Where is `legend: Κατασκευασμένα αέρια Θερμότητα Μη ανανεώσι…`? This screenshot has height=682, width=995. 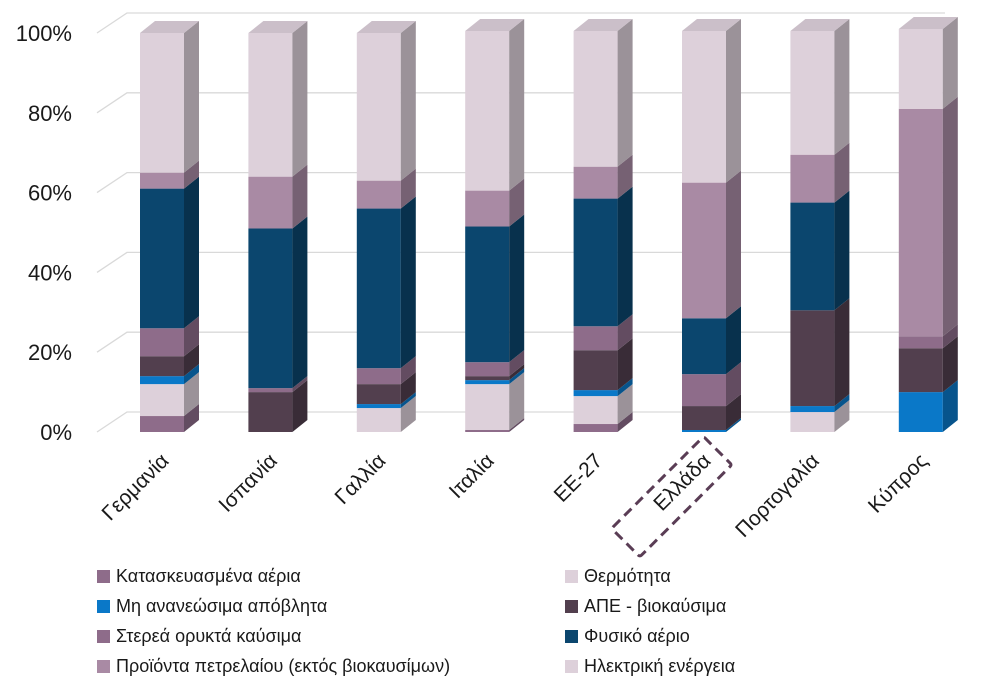
legend: Κατασκευασμένα αέρια Θερμότητα Μη ανανεώσι… is located at coordinates (416, 621).